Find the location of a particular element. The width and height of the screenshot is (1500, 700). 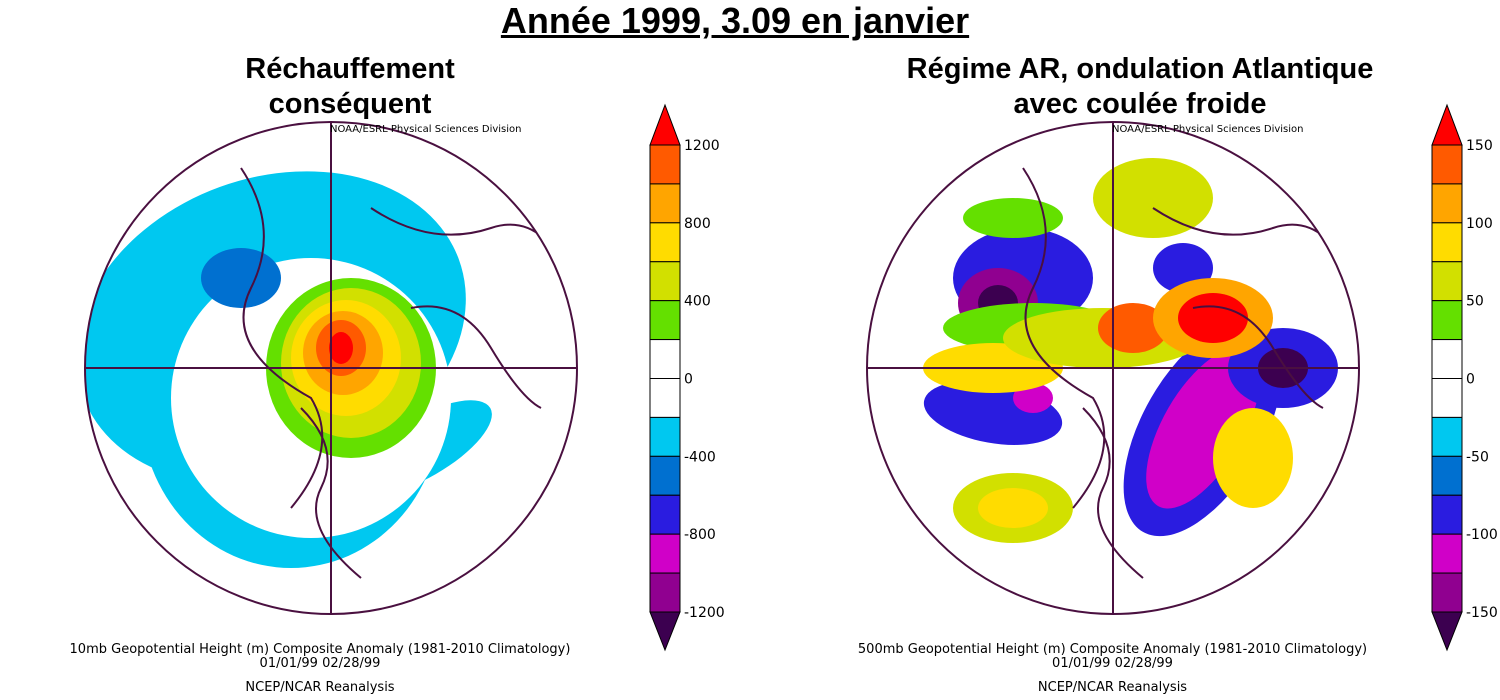

colorbar-tick-label: 400 is located at coordinates (697, 302).